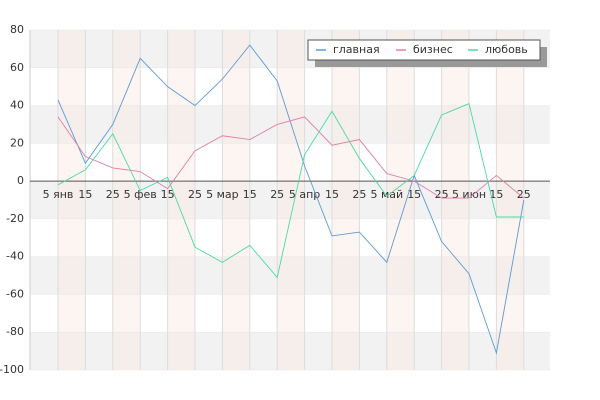  What do you see at coordinates (506, 49) in the screenshot?
I see `legend-label: любовь` at bounding box center [506, 49].